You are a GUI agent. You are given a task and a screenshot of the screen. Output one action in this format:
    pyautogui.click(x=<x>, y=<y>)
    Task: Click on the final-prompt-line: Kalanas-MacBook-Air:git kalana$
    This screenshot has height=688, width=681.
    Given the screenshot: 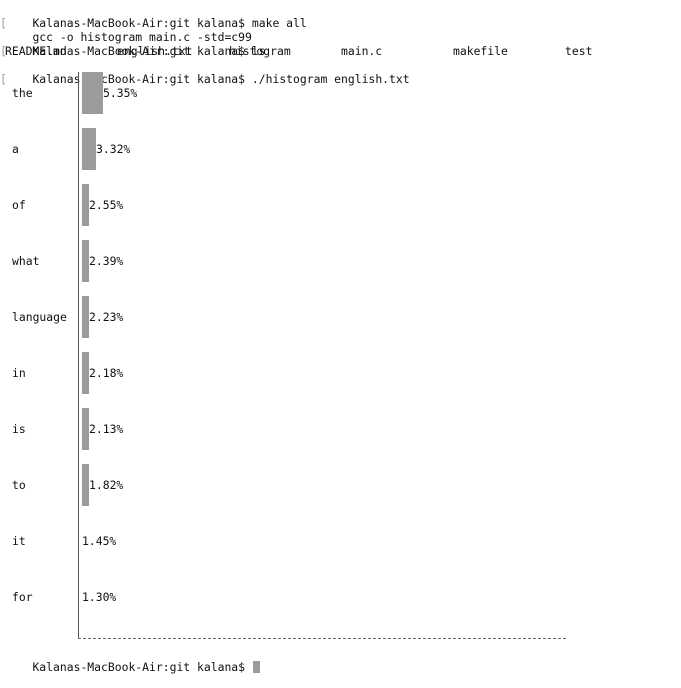 What is the action you would take?
    pyautogui.click(x=132, y=660)
    